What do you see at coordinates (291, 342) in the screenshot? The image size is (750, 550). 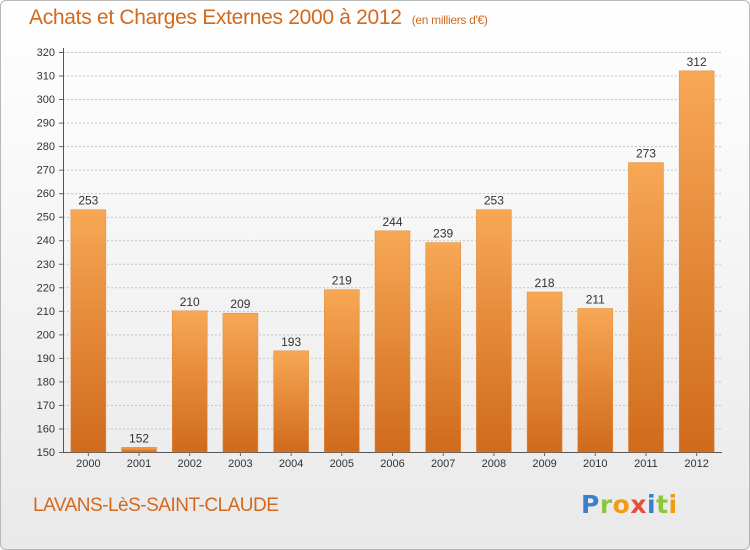 I see `value-label-2004: 193` at bounding box center [291, 342].